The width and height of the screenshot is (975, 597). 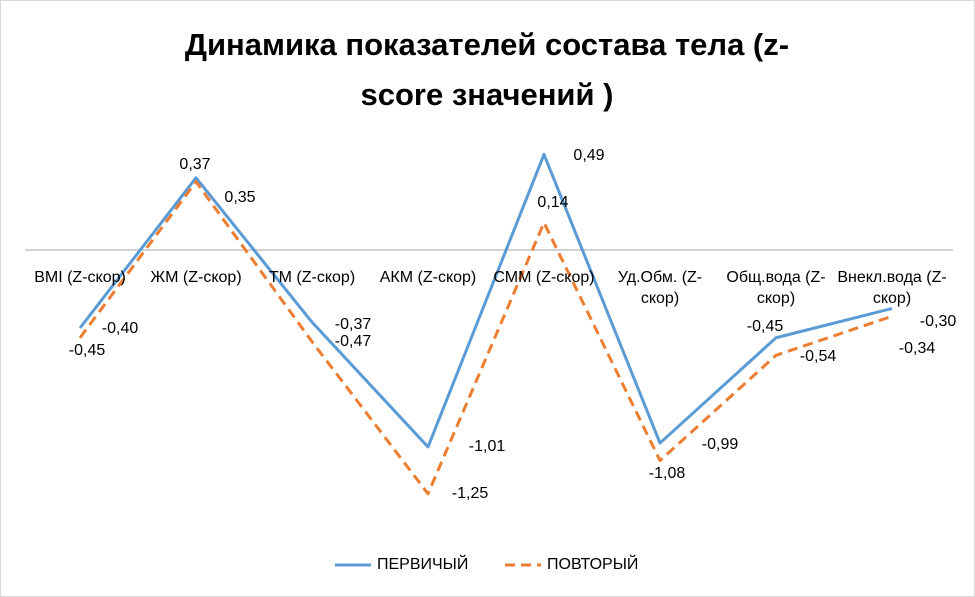 What do you see at coordinates (552, 202) in the screenshot?
I see `data-label: 0,14` at bounding box center [552, 202].